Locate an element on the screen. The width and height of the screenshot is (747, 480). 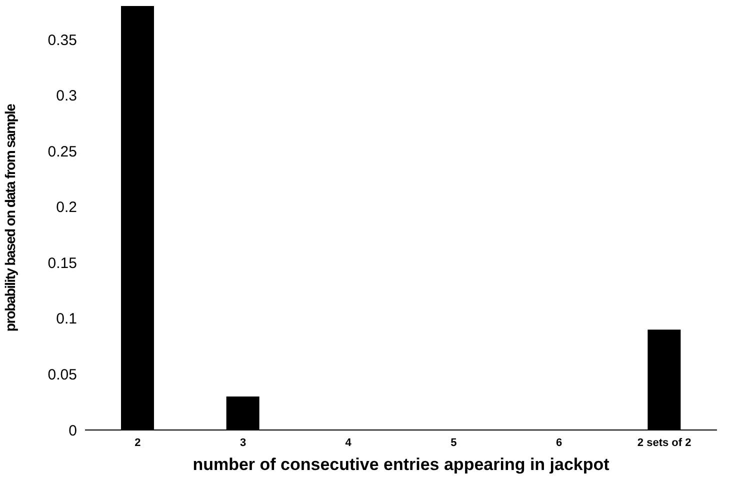
y-tick-label: 0.05 is located at coordinates (62, 375).